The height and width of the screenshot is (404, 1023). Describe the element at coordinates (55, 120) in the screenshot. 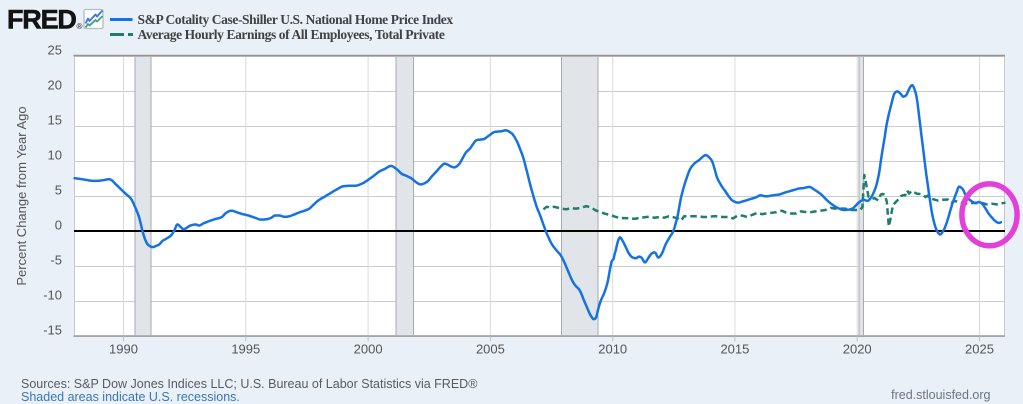

I see `svg-text: 15` at that location.